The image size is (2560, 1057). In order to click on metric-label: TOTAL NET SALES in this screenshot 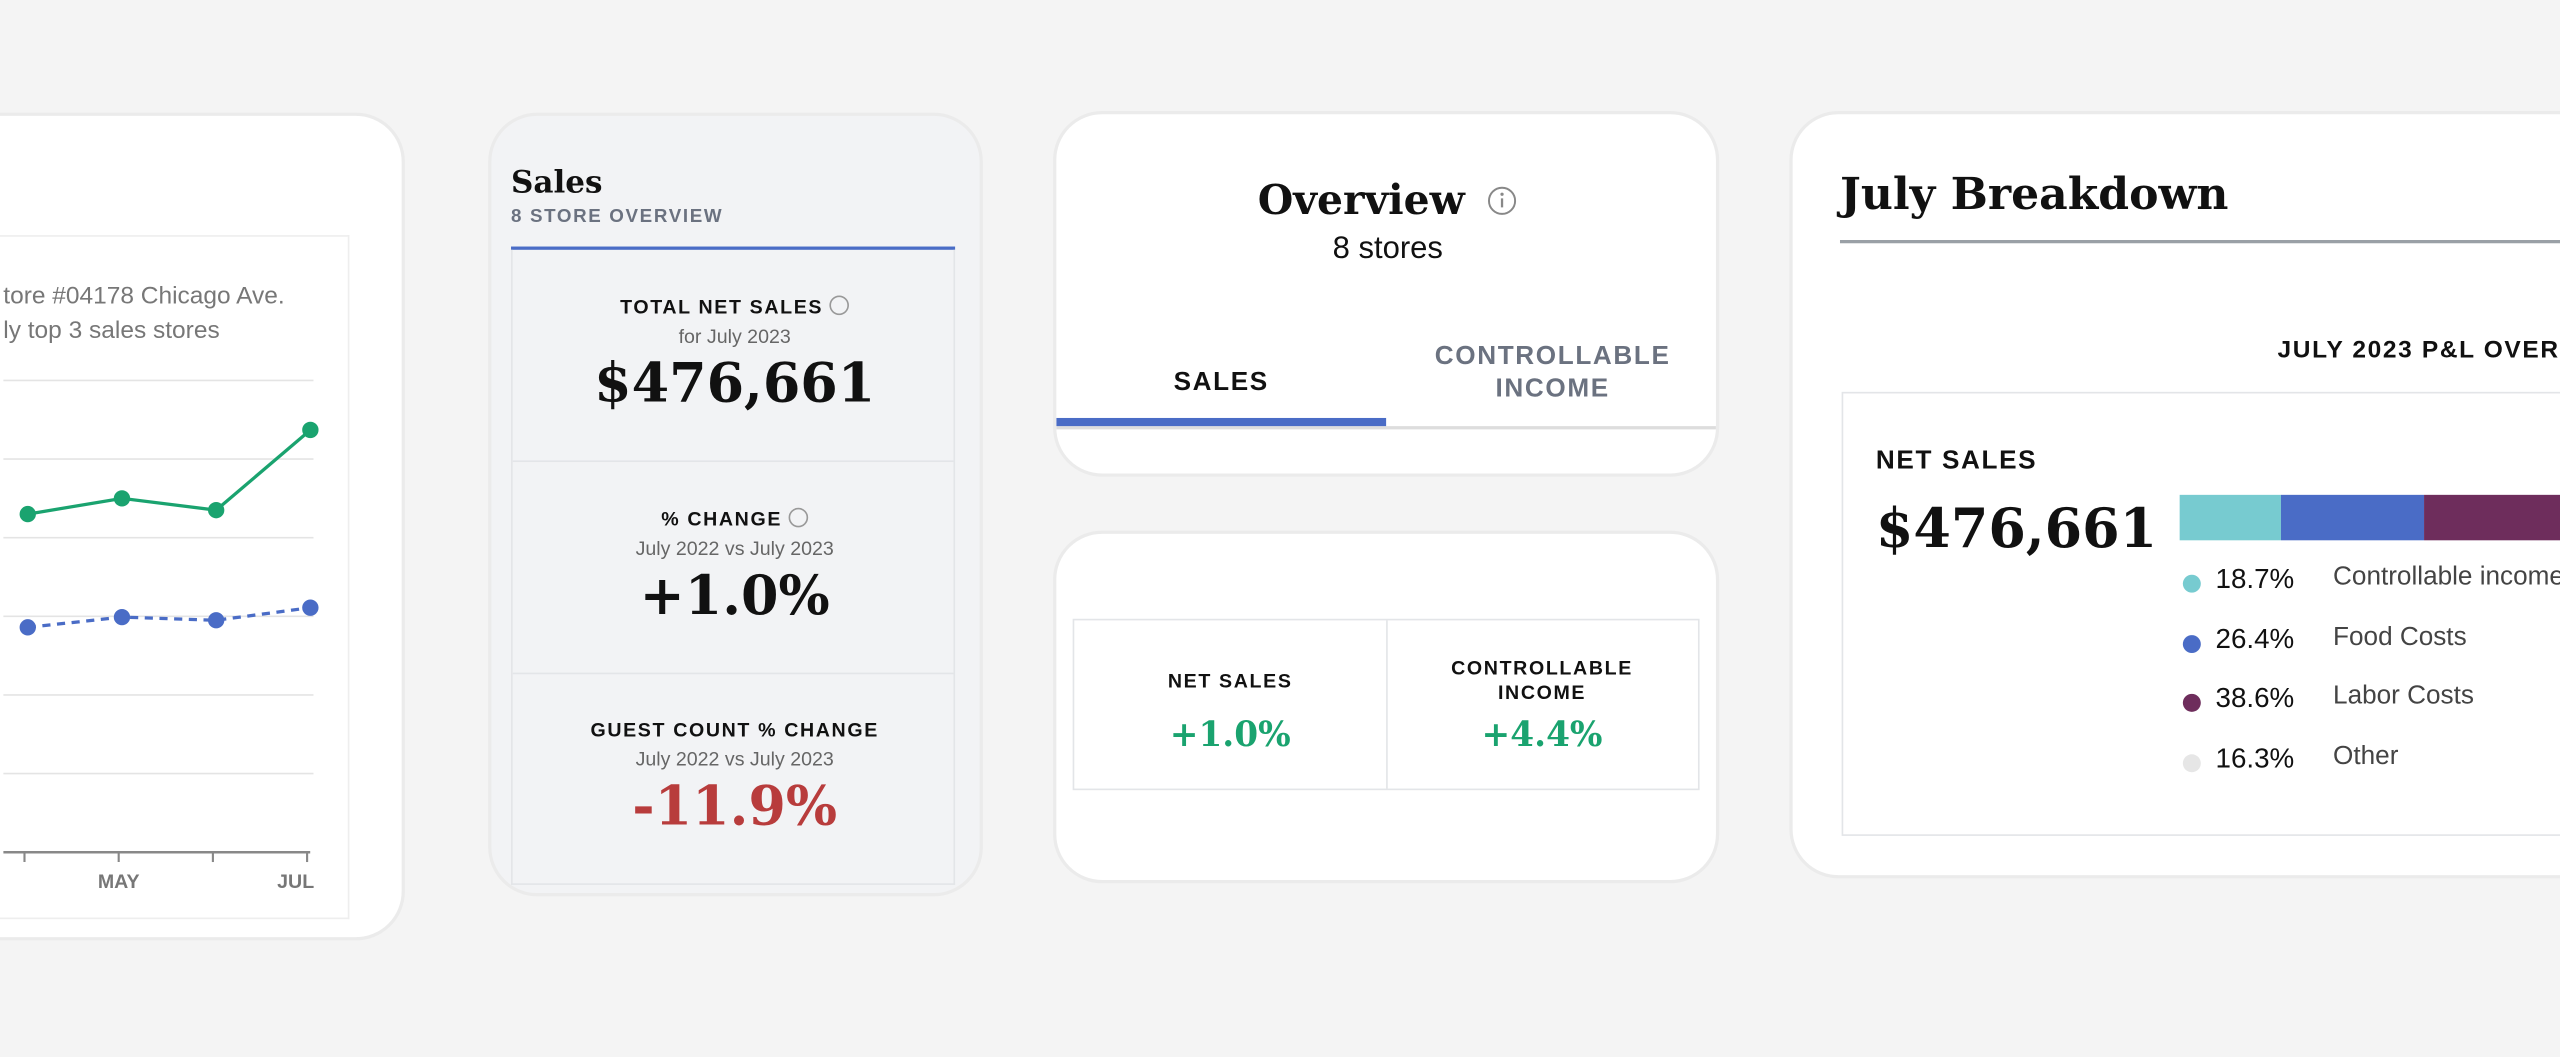, I will do `click(733, 307)`.